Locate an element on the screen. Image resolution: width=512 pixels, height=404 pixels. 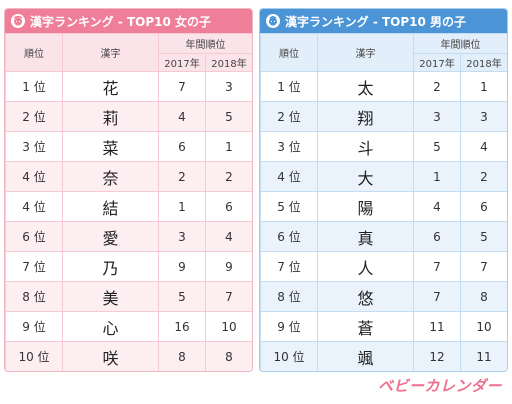
boy-face-icon is located at coordinates (273, 21).